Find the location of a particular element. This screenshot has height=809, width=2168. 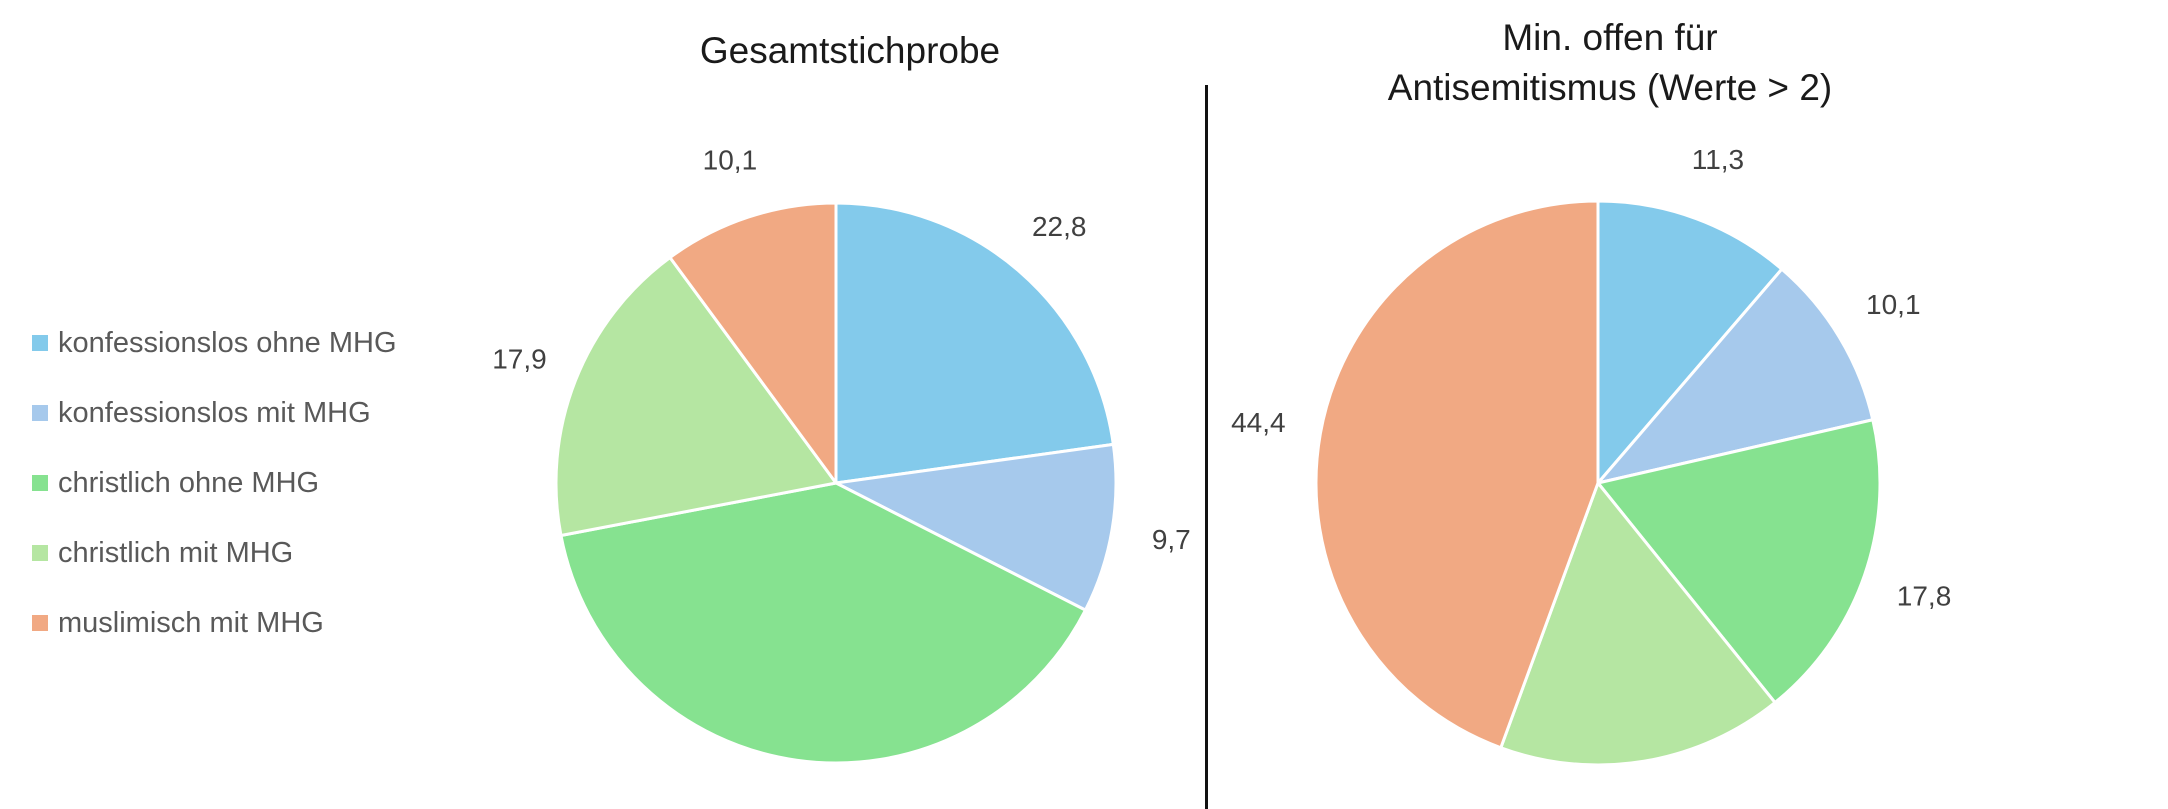

data-label: 11,3 is located at coordinates (1718, 159).